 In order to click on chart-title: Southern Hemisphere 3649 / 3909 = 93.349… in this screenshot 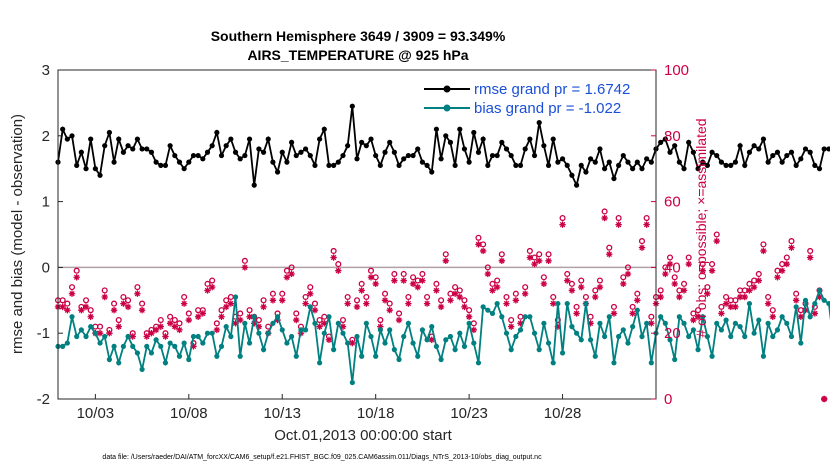, I will do `click(358, 36)`.